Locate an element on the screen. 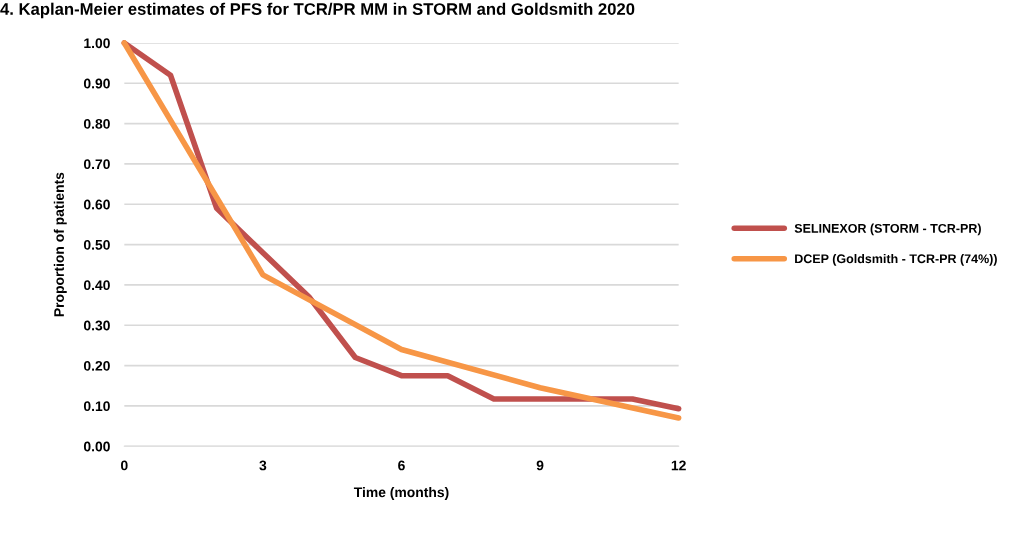 Image resolution: width=1019 pixels, height=537 pixels. x-tick-label: 3 is located at coordinates (263, 465).